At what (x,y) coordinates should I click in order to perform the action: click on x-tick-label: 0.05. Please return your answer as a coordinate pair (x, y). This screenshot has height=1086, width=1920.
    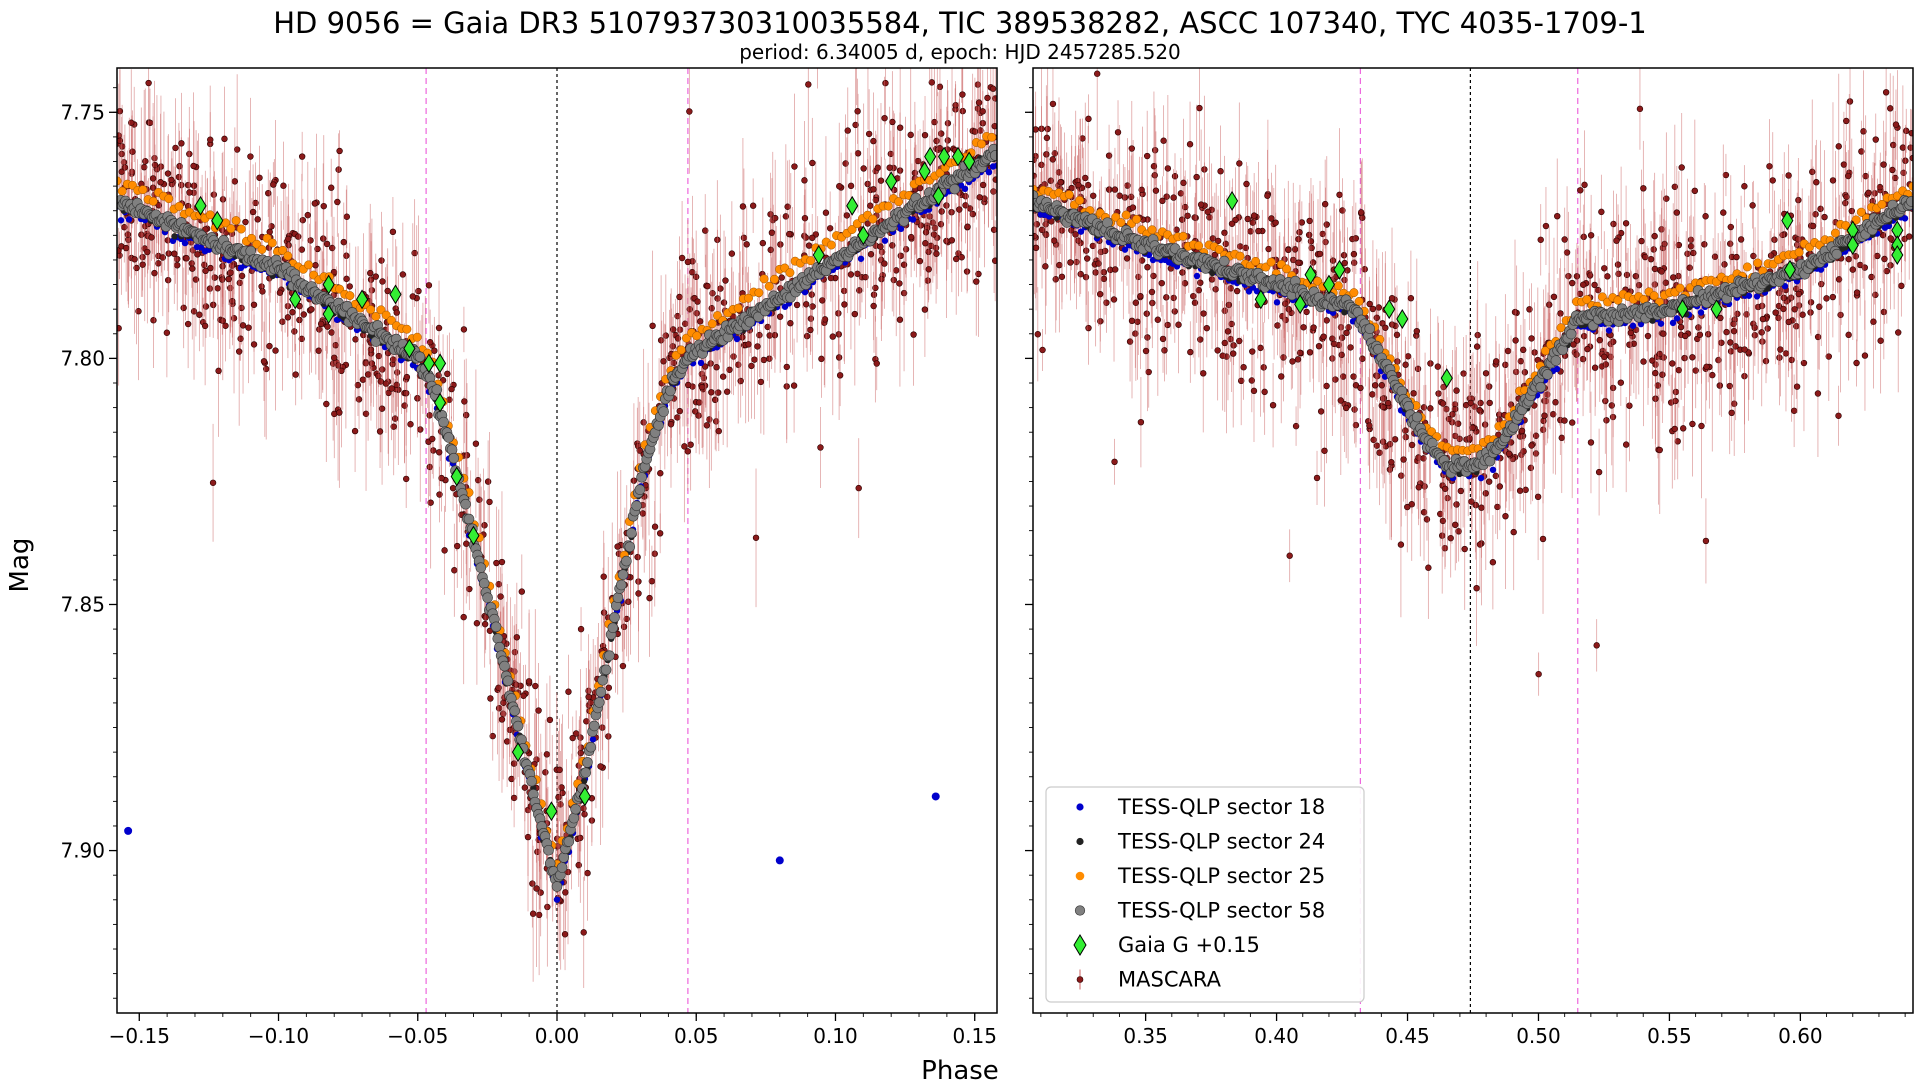
    Looking at the image, I should click on (696, 1036).